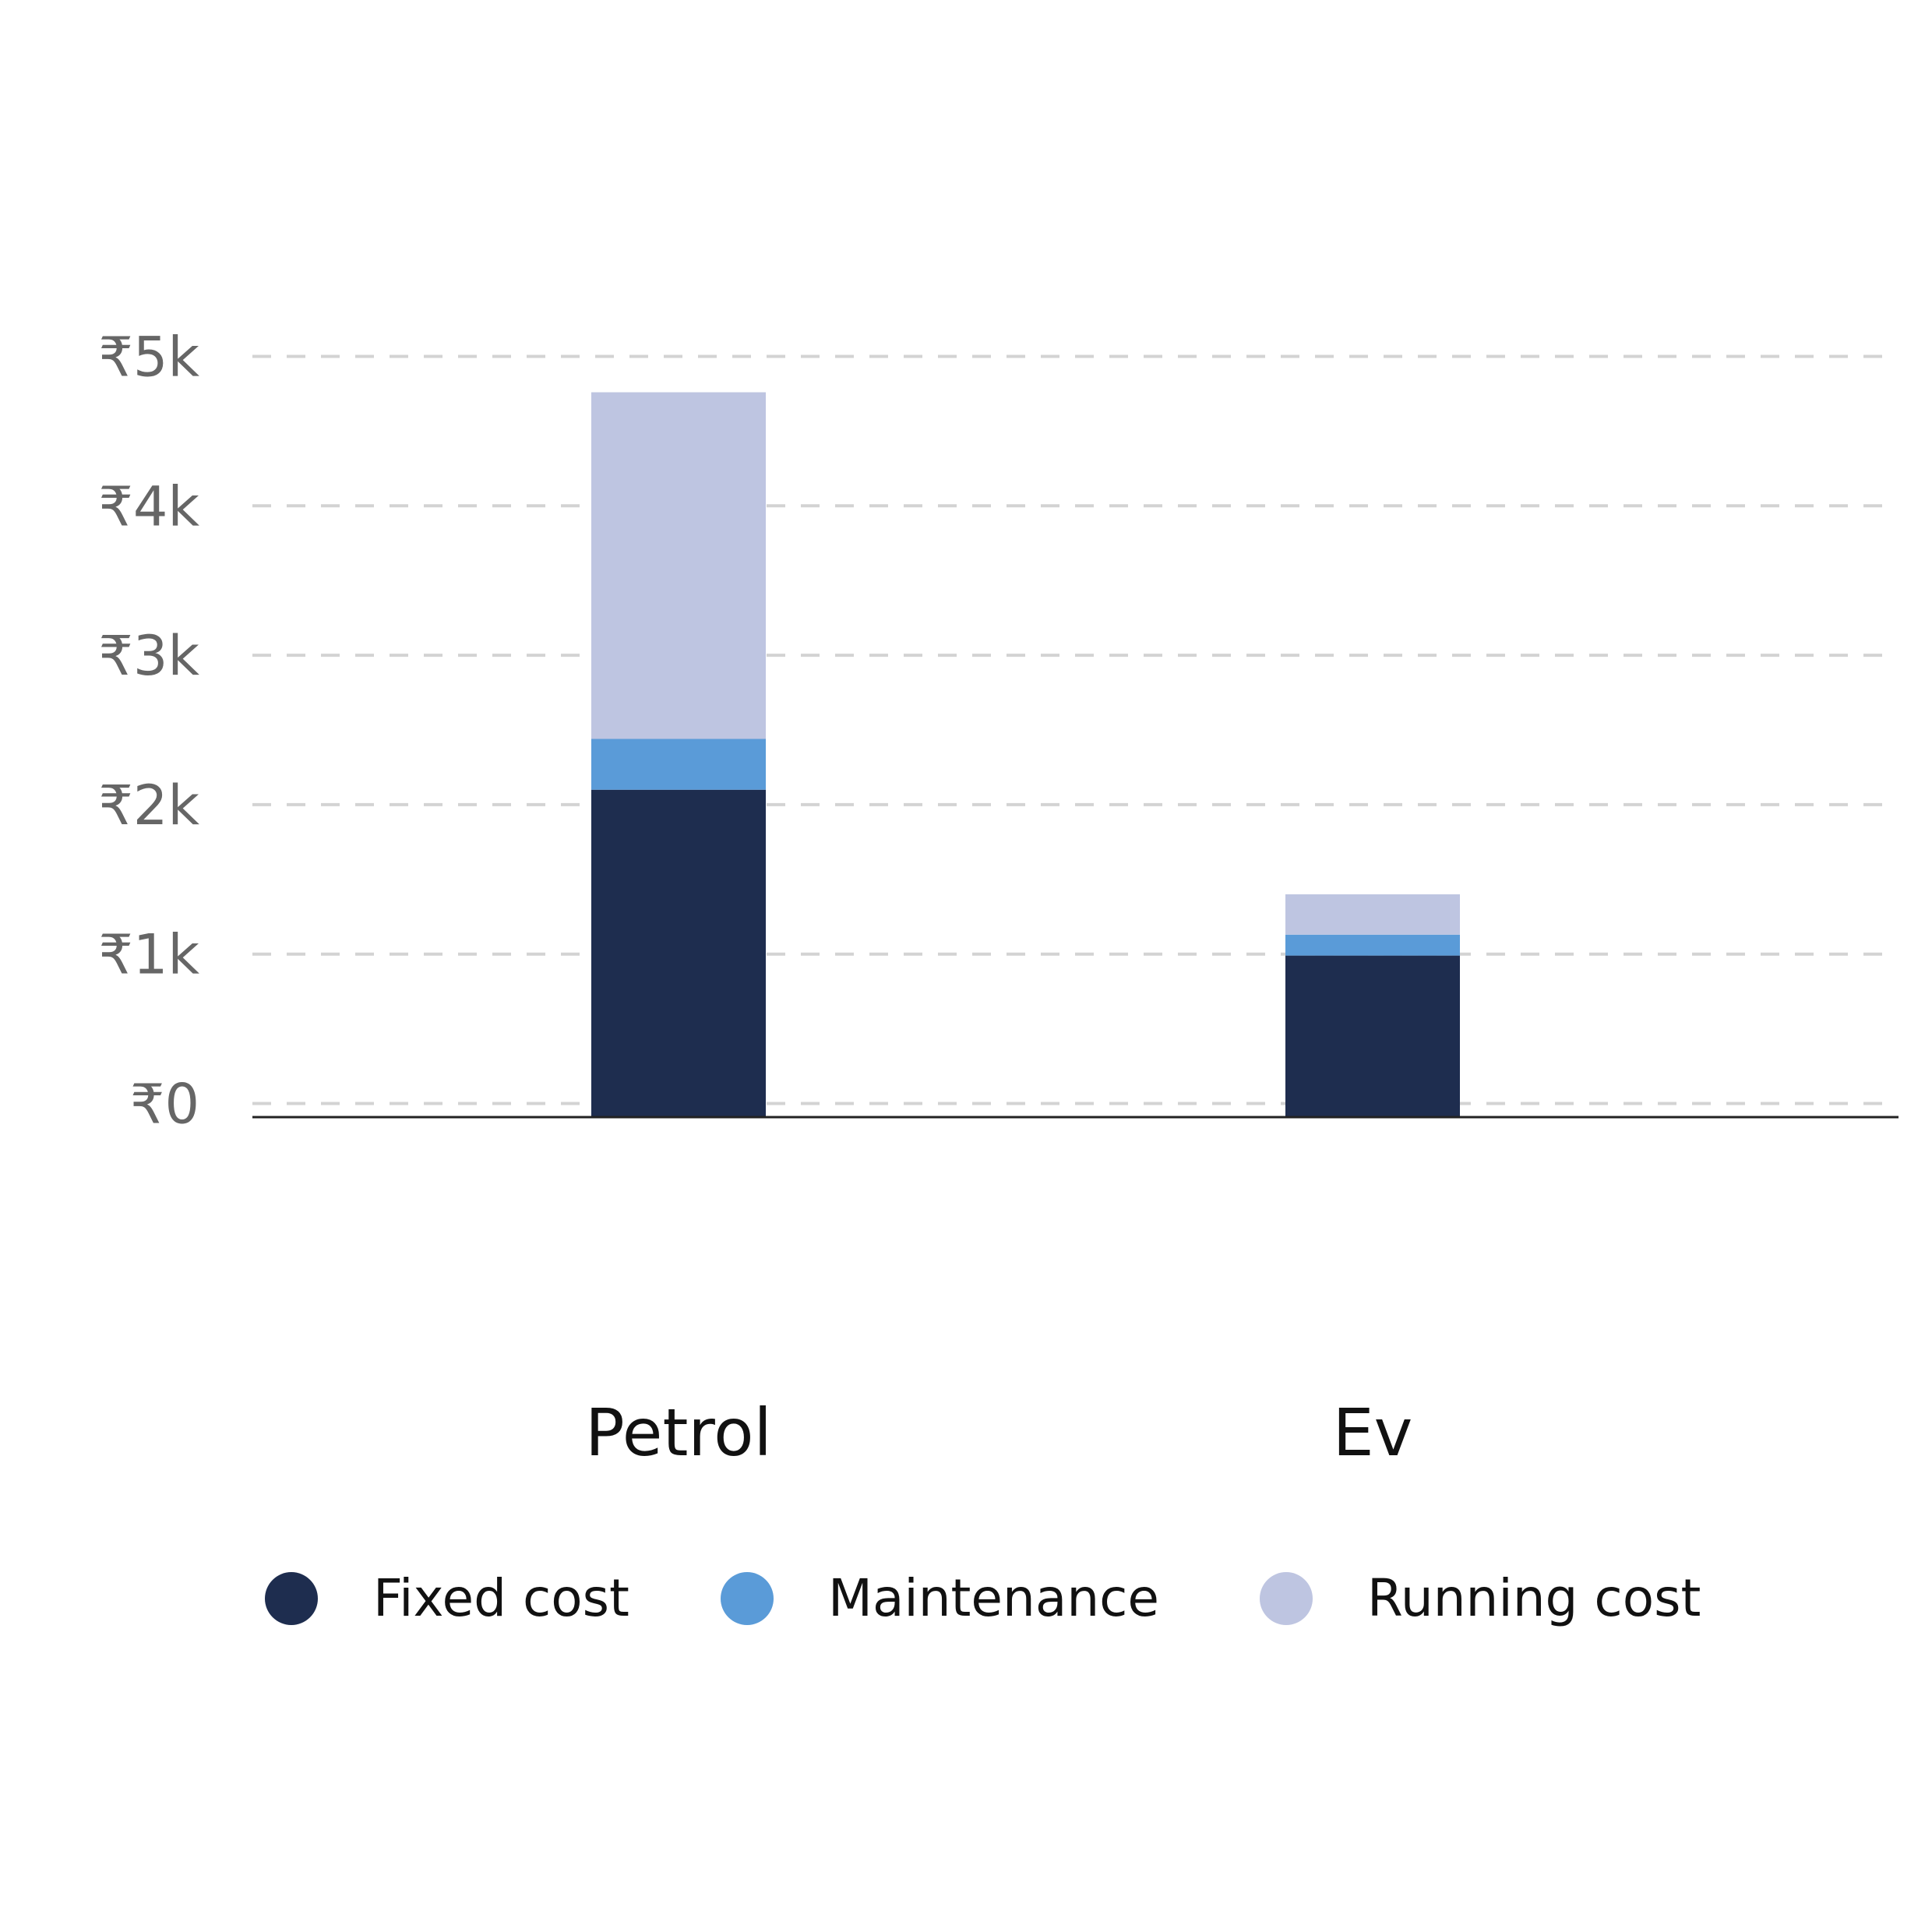  What do you see at coordinates (148, 358) in the screenshot?
I see `y-tick-label: ₹5k` at bounding box center [148, 358].